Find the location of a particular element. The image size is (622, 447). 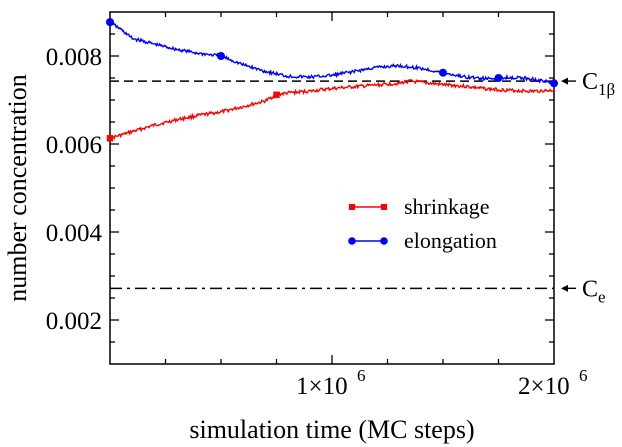

y-tick-label: 0.008 is located at coordinates (74, 57).